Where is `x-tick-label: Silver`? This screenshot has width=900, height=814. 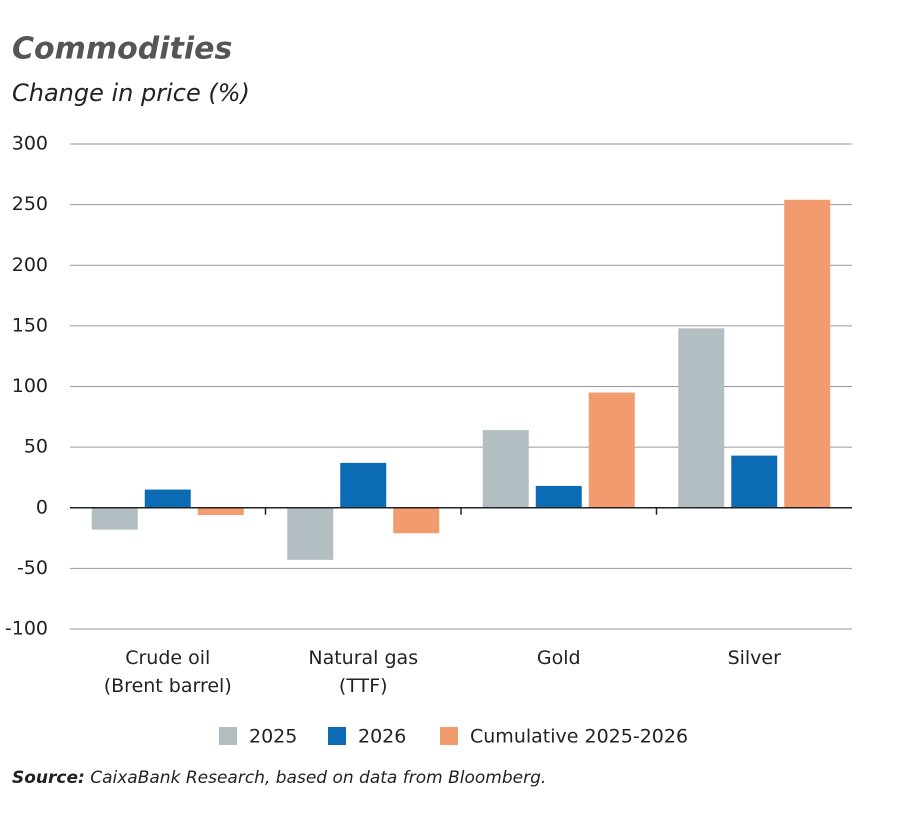 x-tick-label: Silver is located at coordinates (755, 658).